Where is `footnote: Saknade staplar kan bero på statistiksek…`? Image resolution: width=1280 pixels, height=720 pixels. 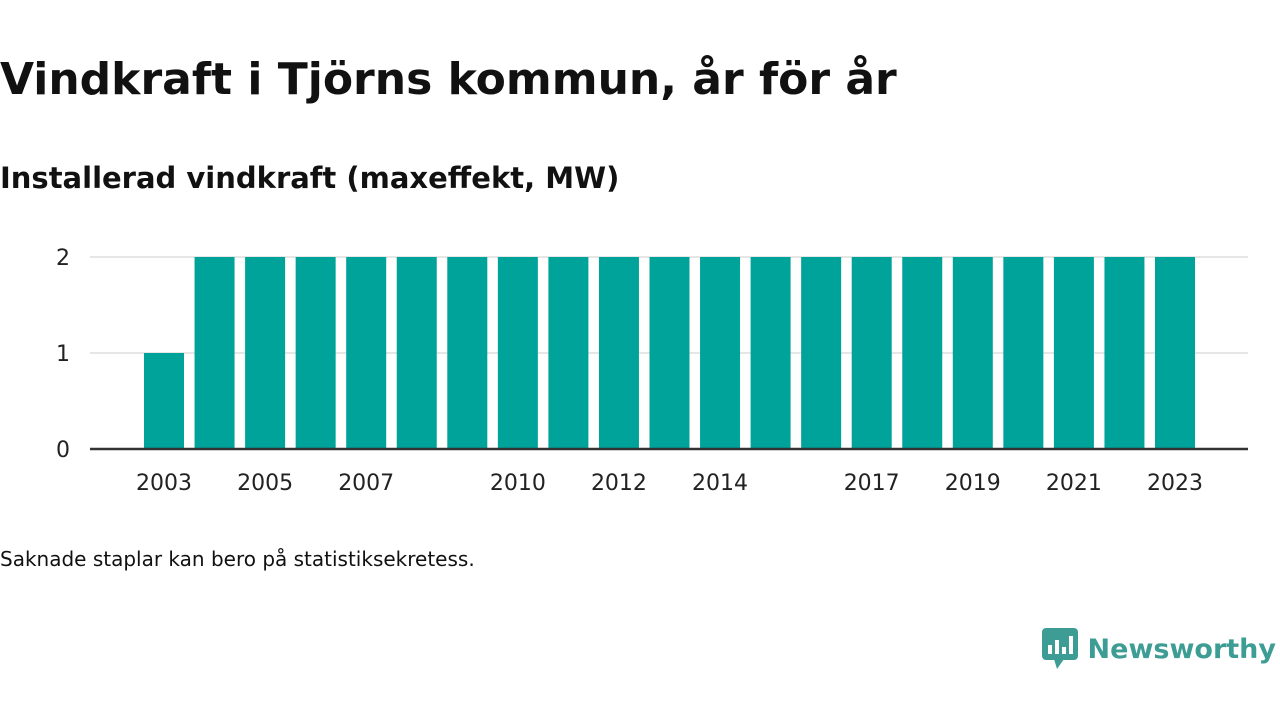 footnote: Saknade staplar kan bero på statistiksek… is located at coordinates (237, 559).